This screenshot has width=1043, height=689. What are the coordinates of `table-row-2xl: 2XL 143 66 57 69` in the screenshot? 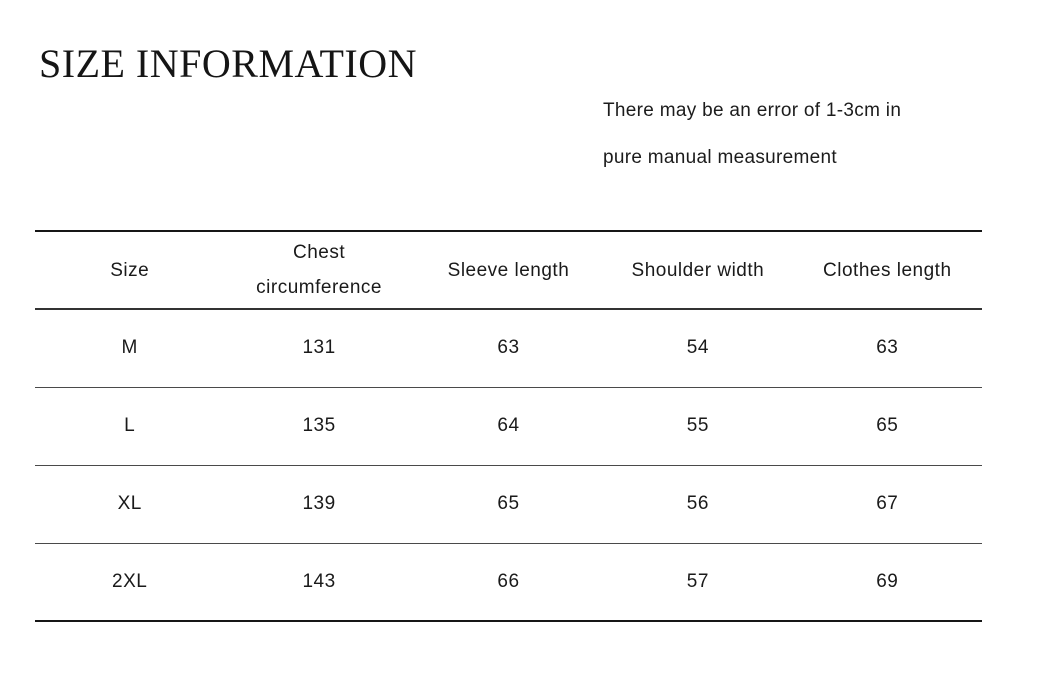 It's located at (508, 582).